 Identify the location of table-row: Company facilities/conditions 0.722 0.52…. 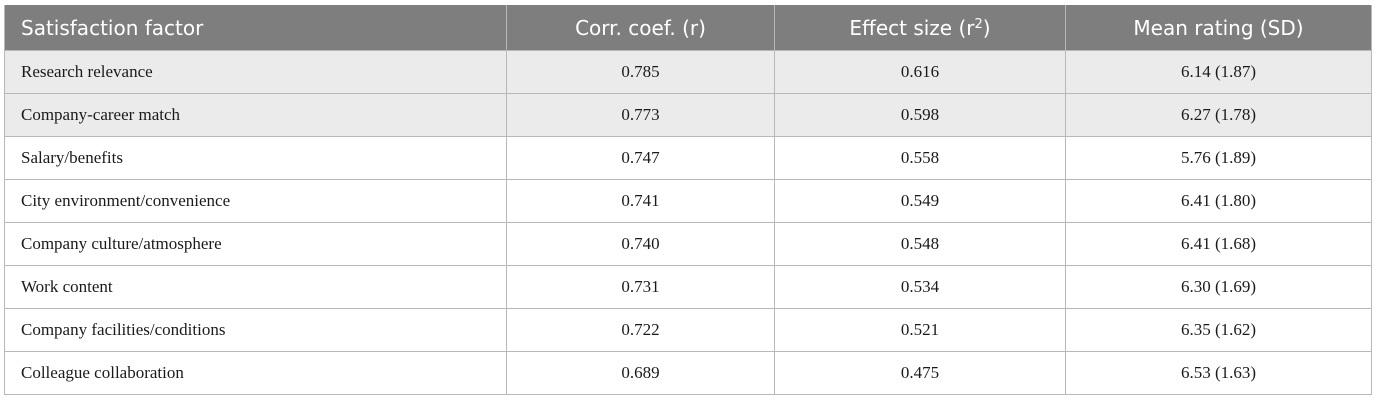
(688, 330).